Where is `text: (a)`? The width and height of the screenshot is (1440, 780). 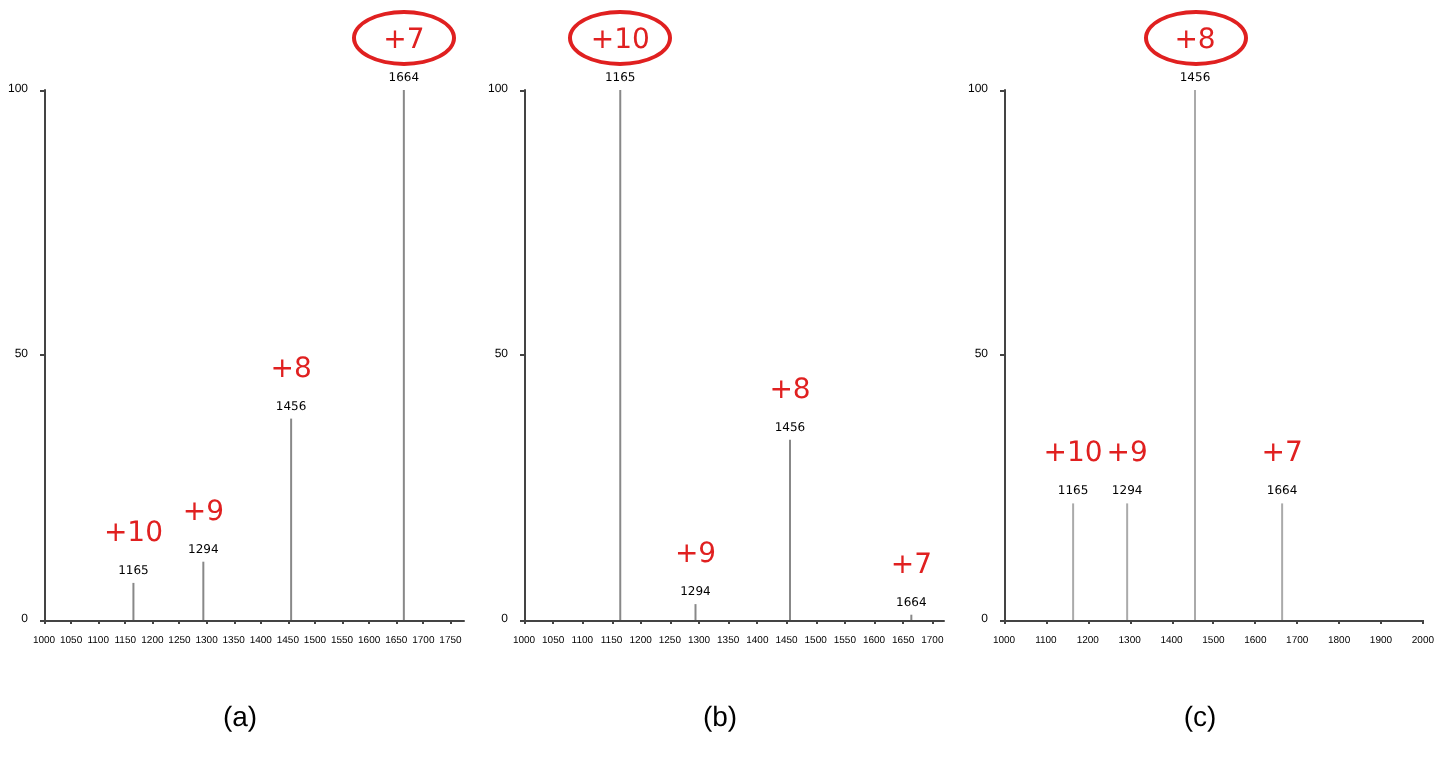
text: (a) is located at coordinates (240, 716).